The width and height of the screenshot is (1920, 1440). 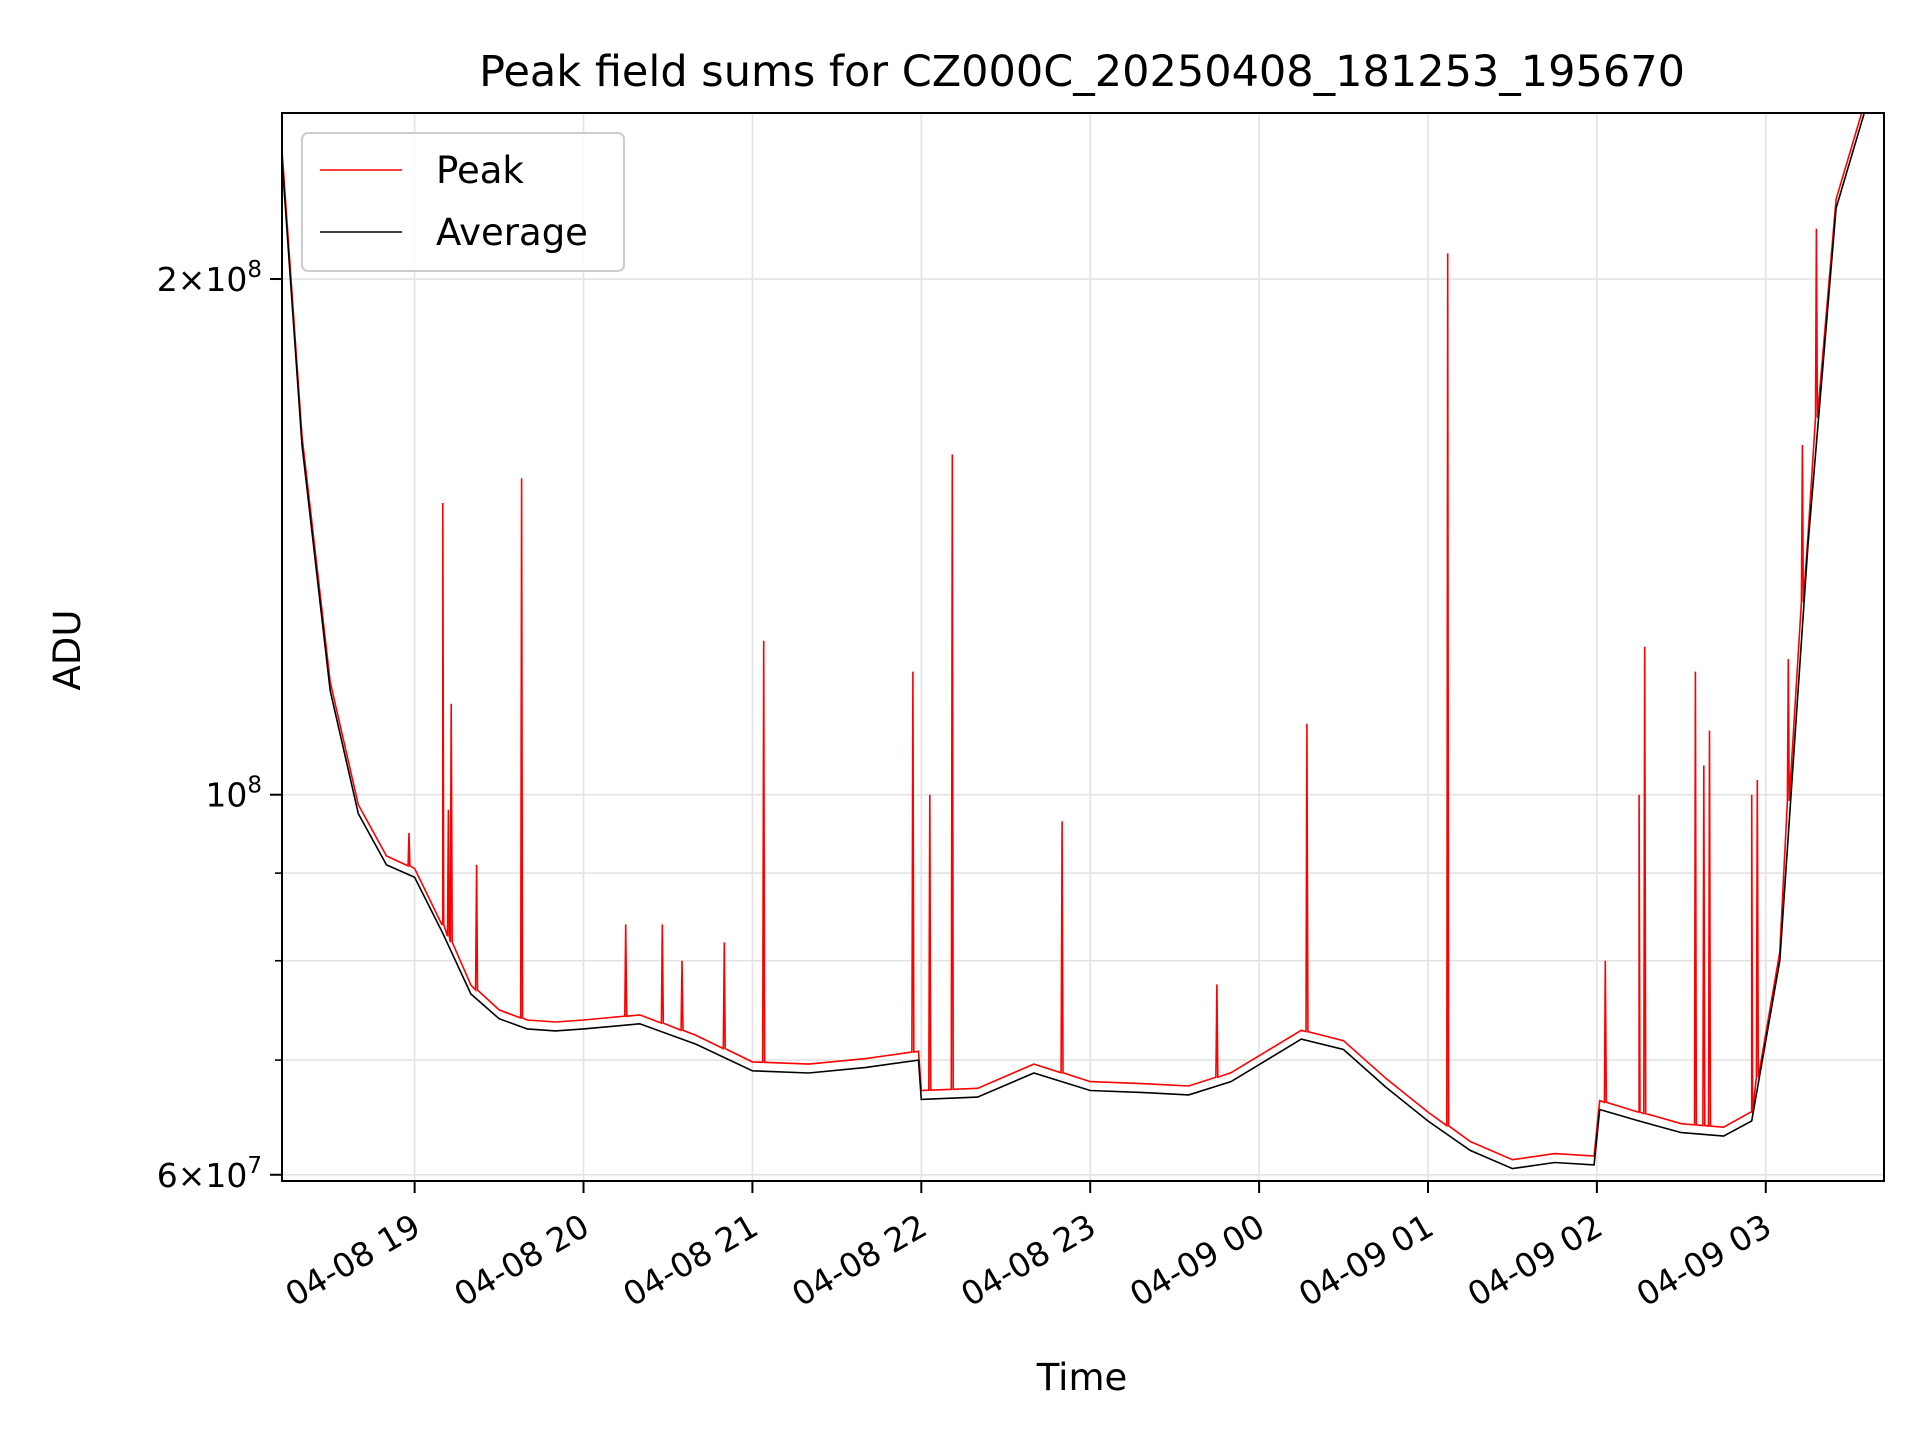 I want to click on y-tick-label: 6×107, so click(x=209, y=1174).